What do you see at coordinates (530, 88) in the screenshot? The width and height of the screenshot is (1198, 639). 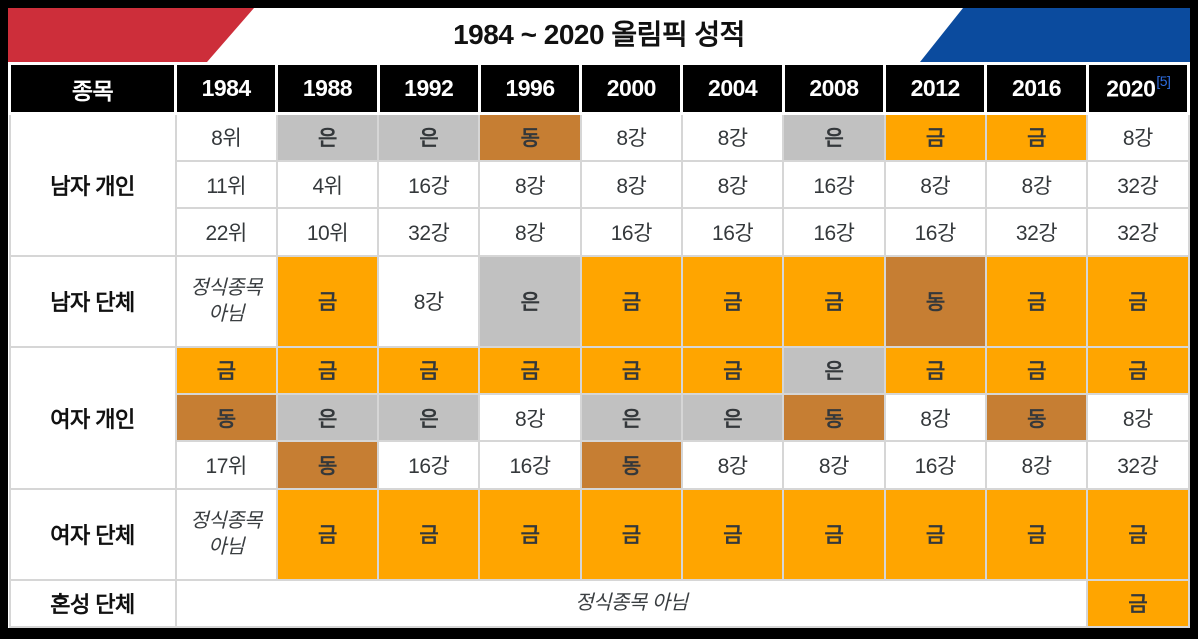 I see `year-header-1996: 1996` at bounding box center [530, 88].